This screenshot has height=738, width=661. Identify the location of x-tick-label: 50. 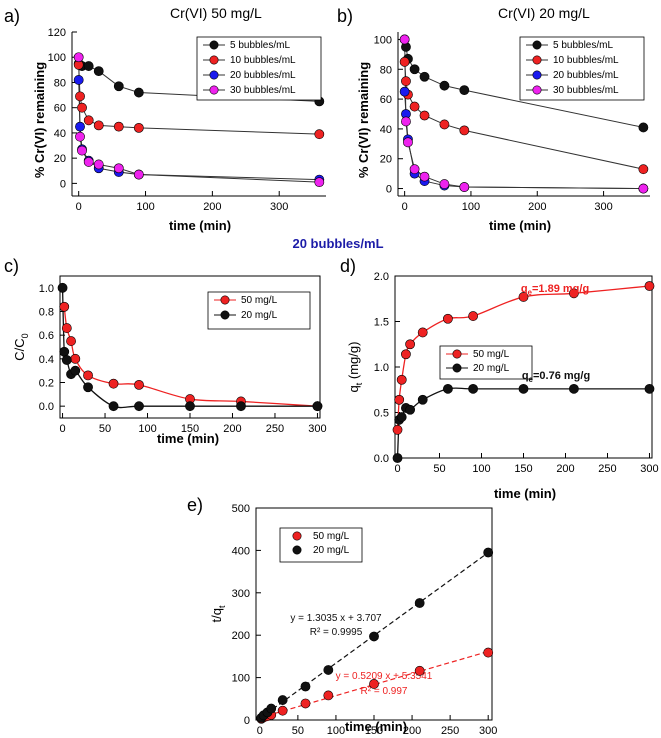
(105, 429).